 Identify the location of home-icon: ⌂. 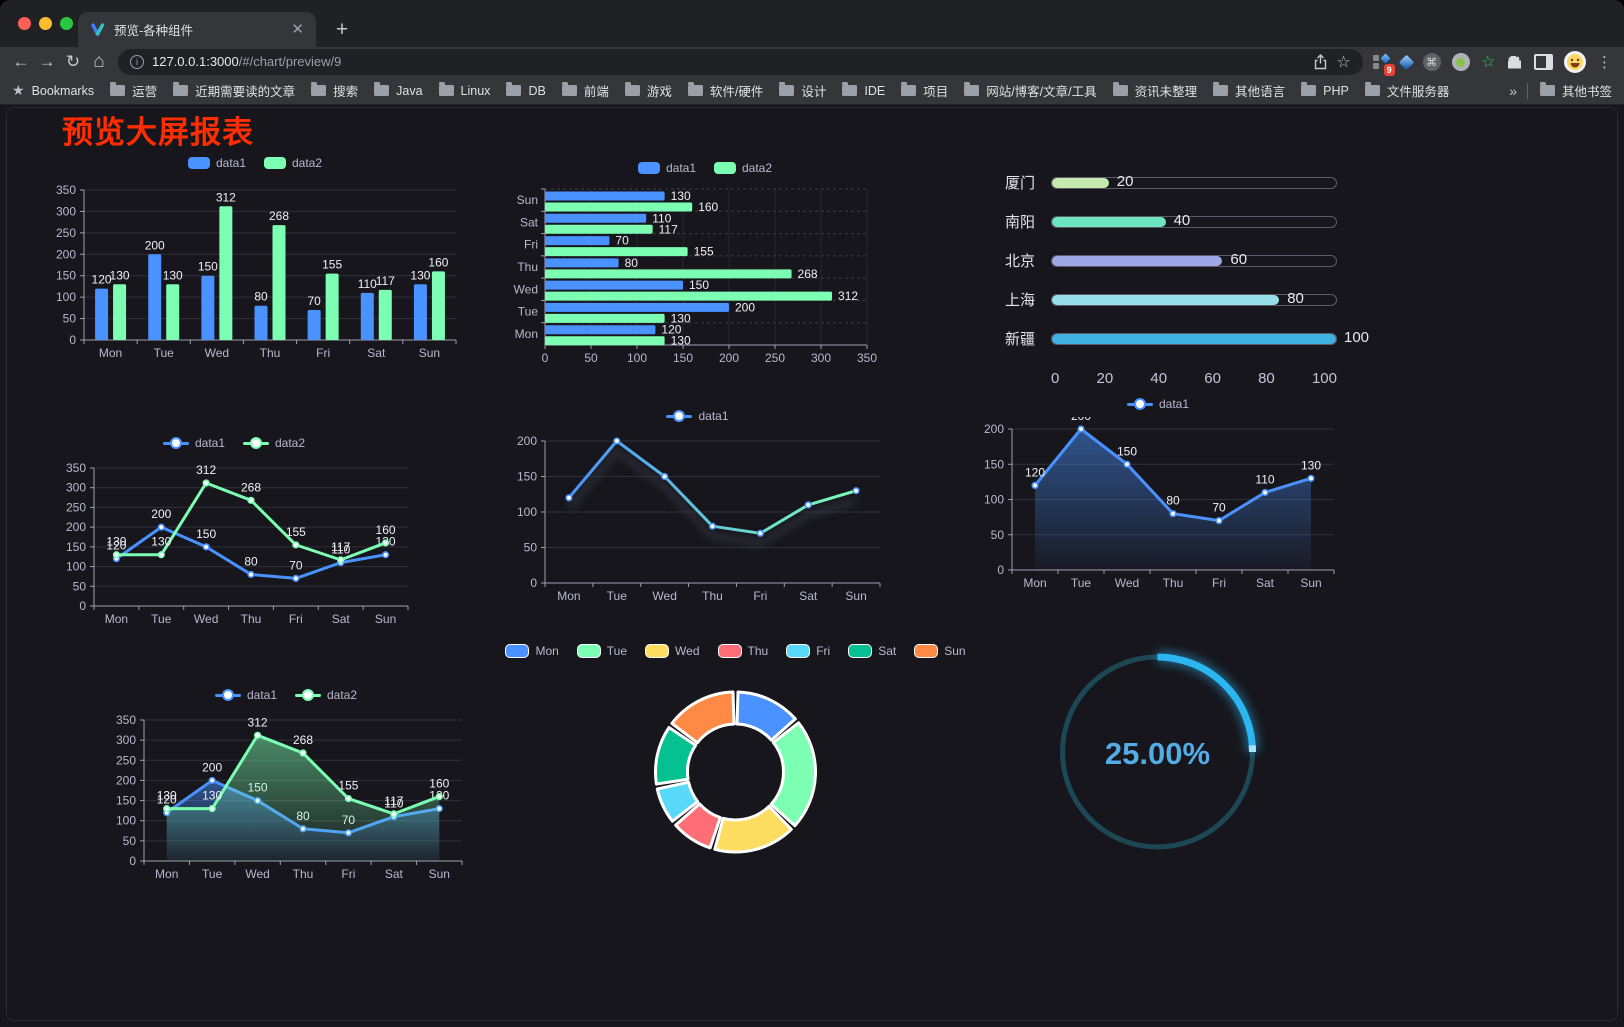
(99, 61).